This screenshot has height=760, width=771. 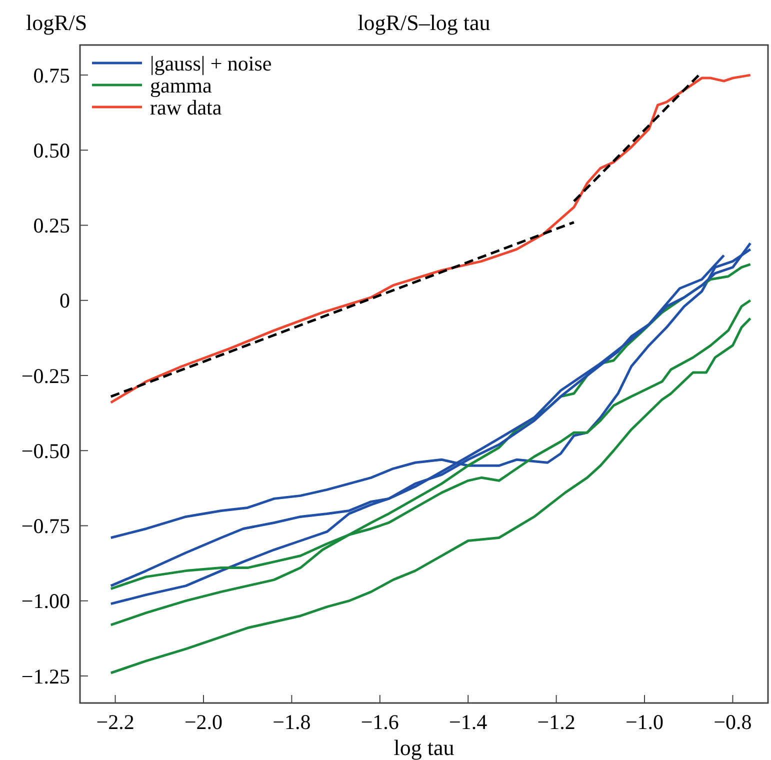 I want to click on x-tick-label: −1.6, so click(x=379, y=722).